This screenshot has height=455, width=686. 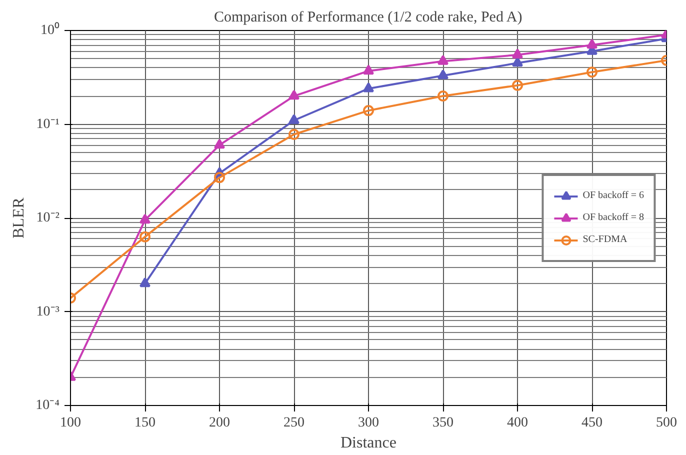 What do you see at coordinates (666, 423) in the screenshot?
I see `x-tick-label: 500` at bounding box center [666, 423].